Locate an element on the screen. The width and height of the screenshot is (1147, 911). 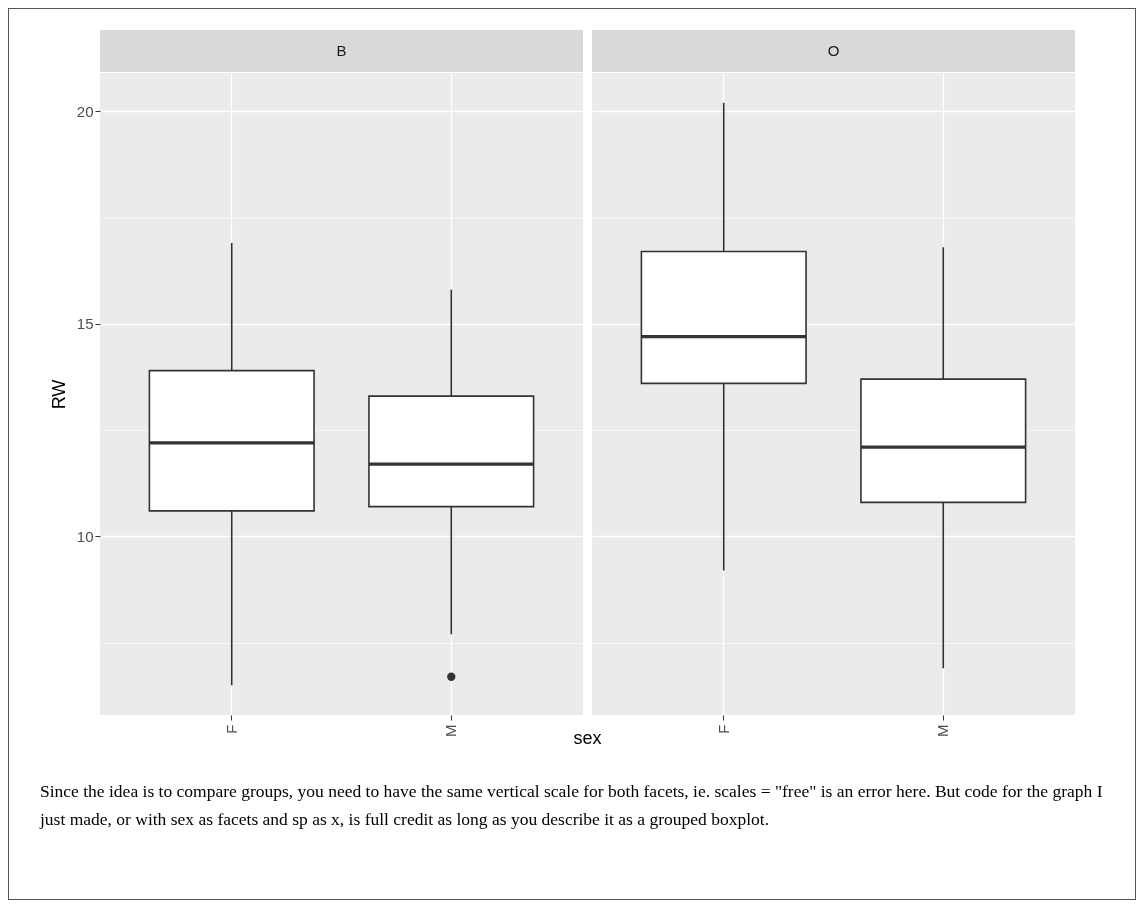
y-tick-label: 20 is located at coordinates (85, 111).